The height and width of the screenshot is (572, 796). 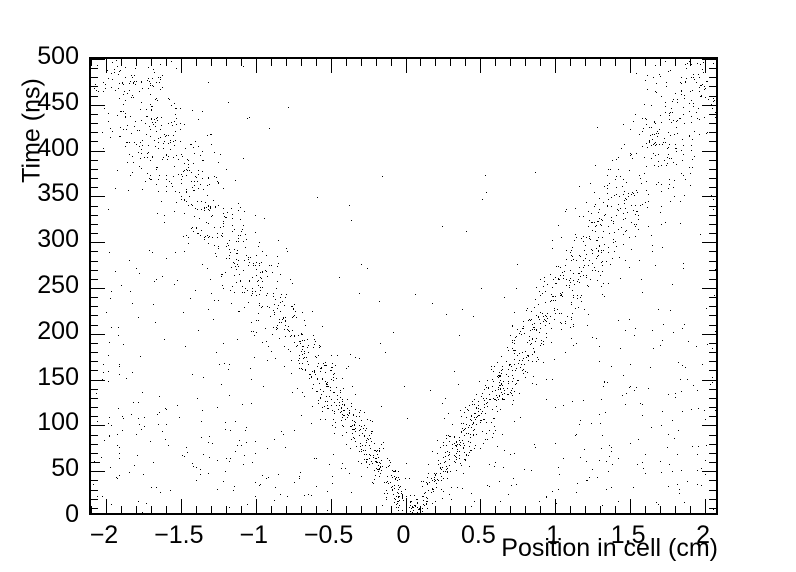 I want to click on y-major-tick-right, so click(x=709, y=151).